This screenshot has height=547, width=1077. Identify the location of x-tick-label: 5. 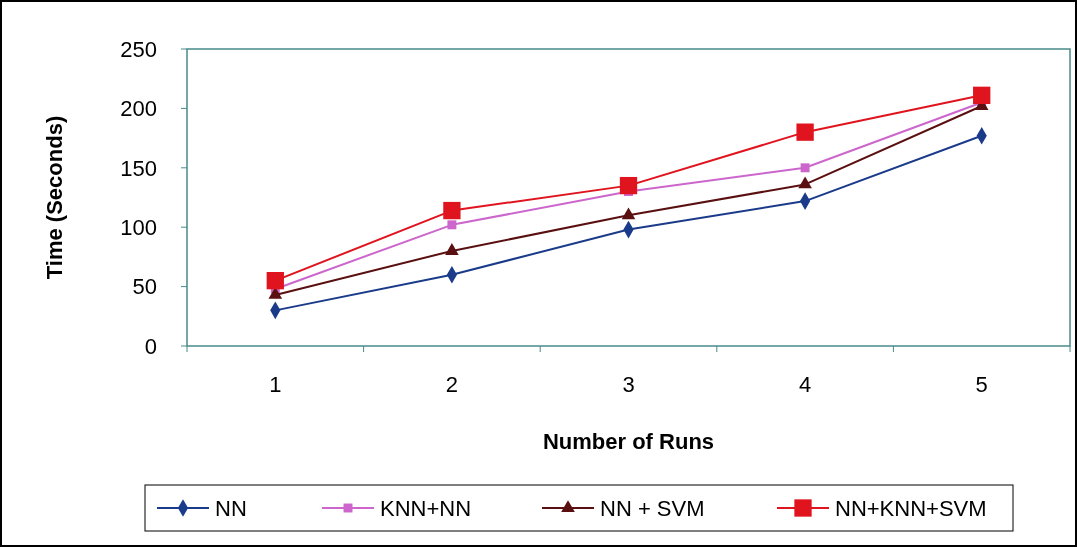
(981, 384).